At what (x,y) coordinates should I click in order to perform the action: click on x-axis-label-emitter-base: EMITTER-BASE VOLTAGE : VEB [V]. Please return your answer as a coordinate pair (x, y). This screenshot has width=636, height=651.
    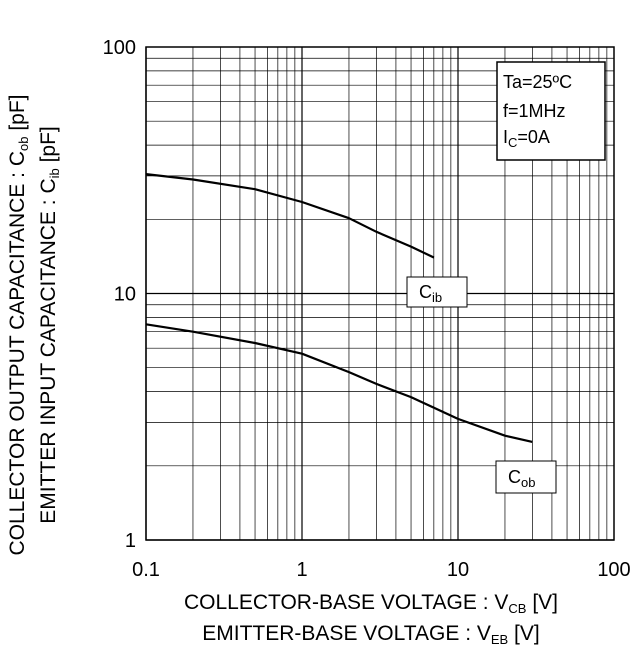
    Looking at the image, I should click on (370, 634).